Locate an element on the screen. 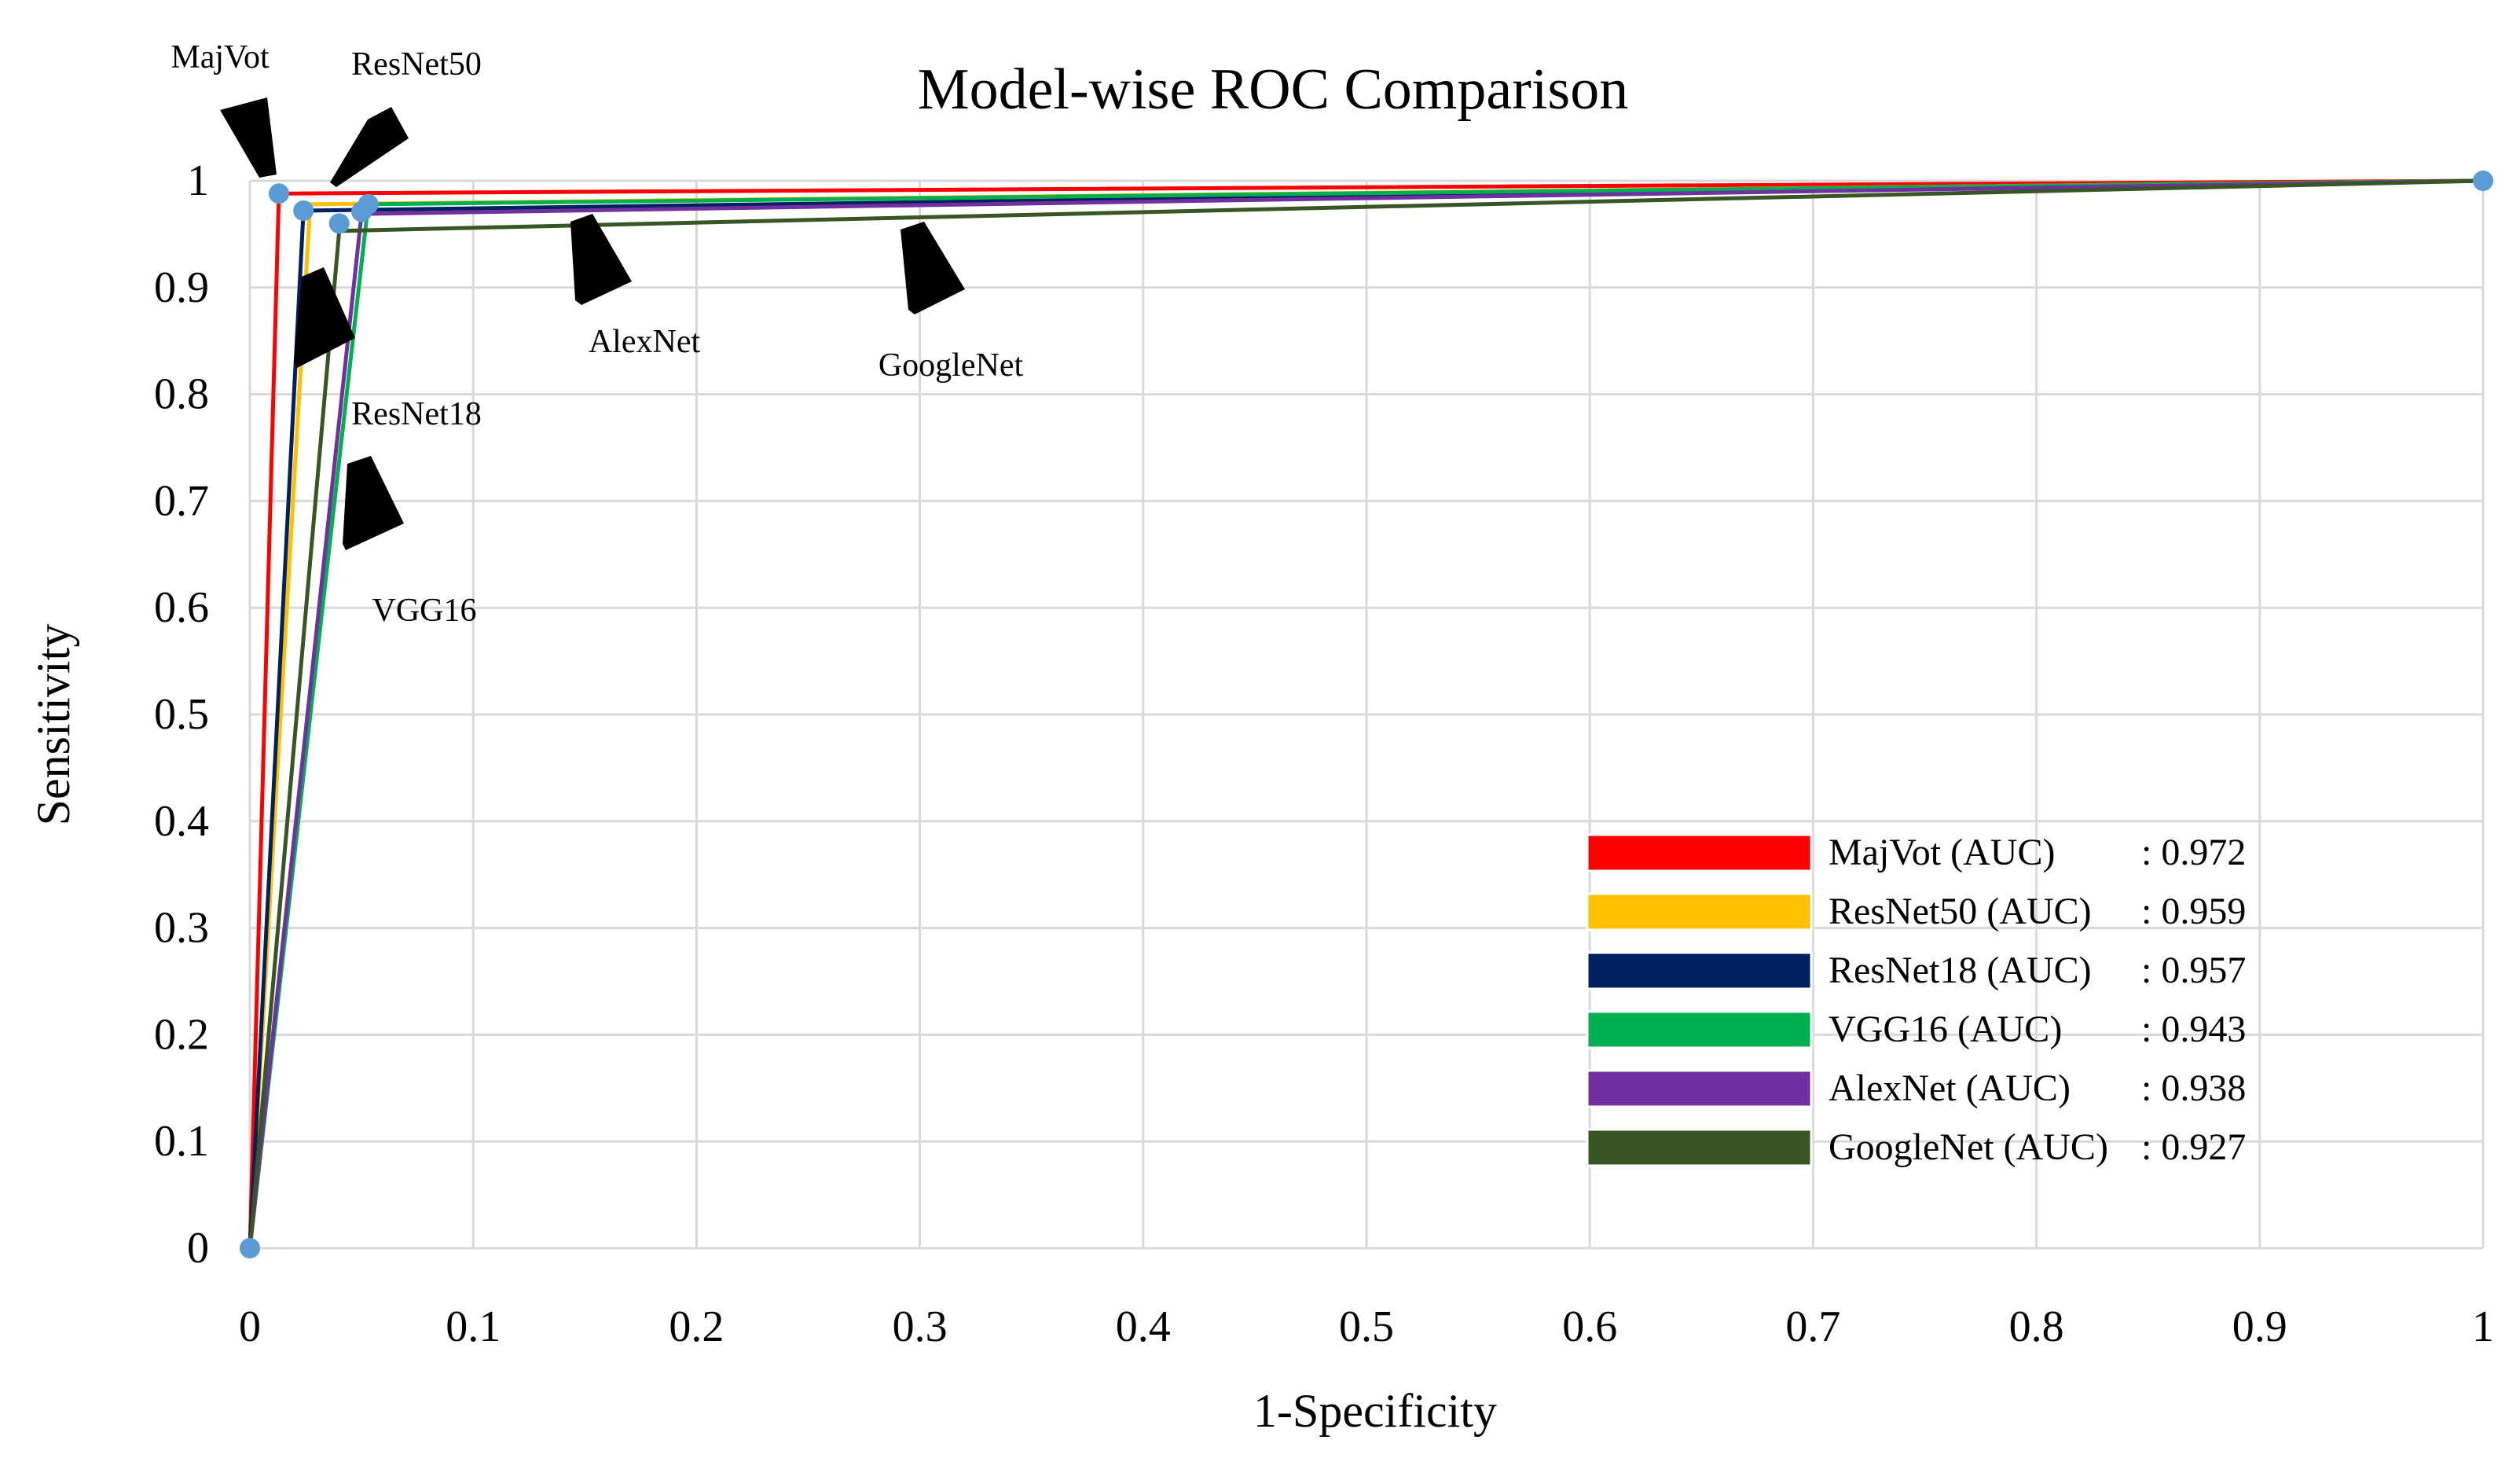 Image resolution: width=2520 pixels, height=1473 pixels. legend-auc-googlenet: : 0.927 is located at coordinates (2193, 1147).